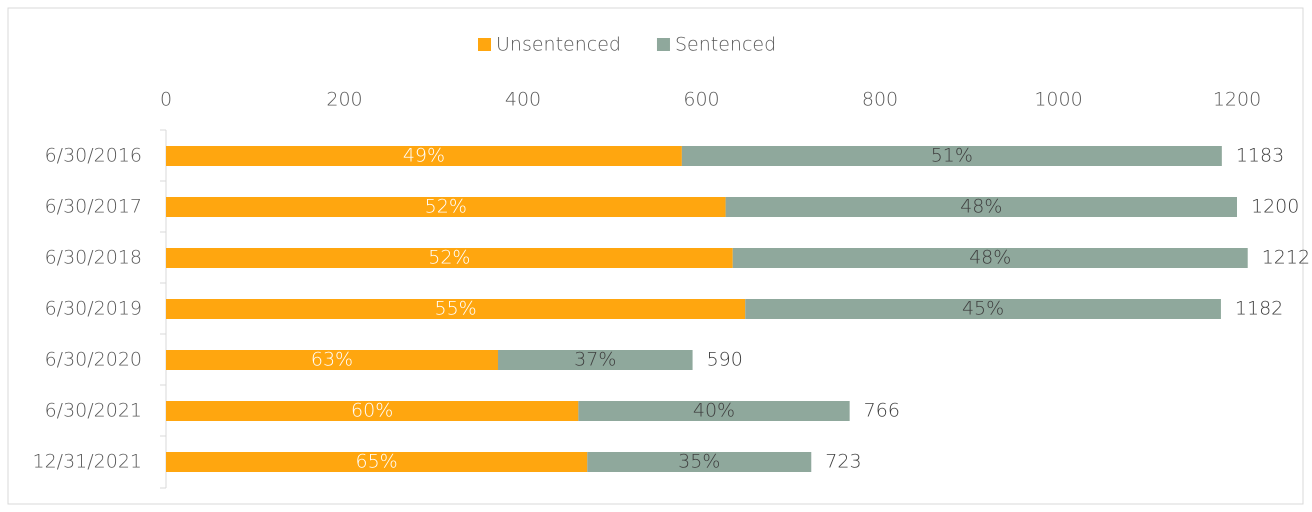  I want to click on y-tick-label: 12/31/2021, so click(87, 462).